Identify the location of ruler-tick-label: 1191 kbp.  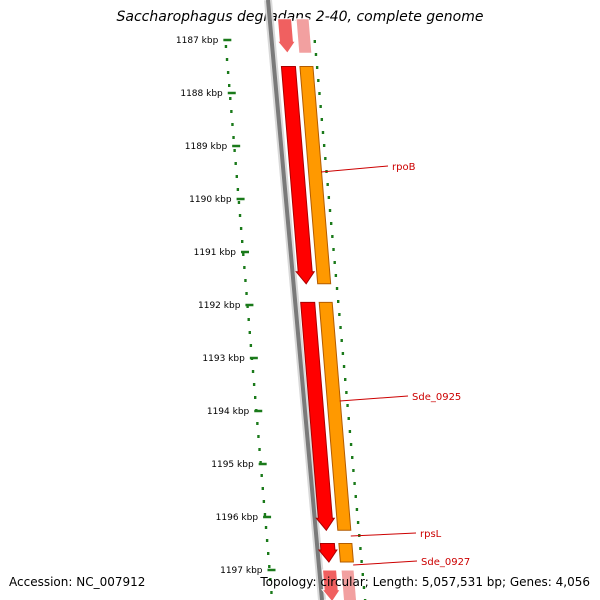
(215, 253).